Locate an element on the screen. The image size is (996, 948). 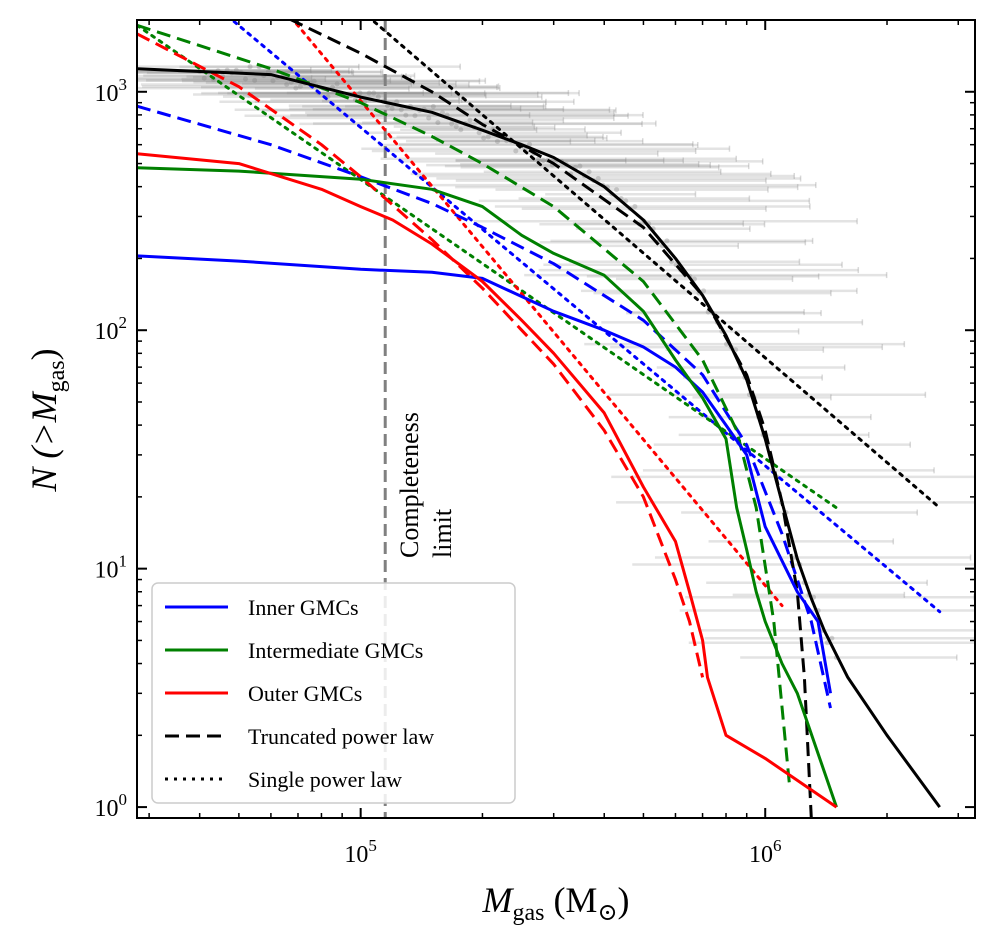
y-tick-label: 10³ is located at coordinates (111, 91).